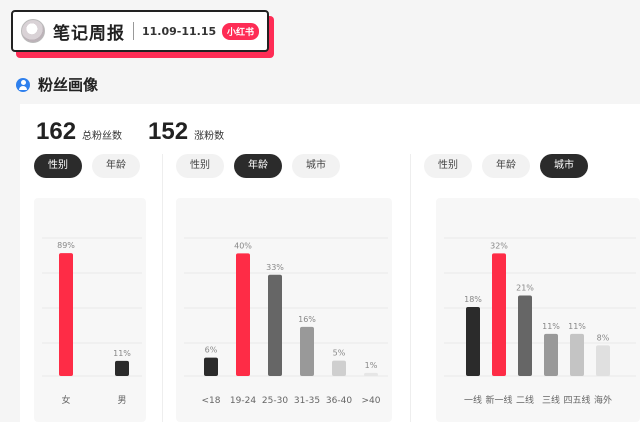 The width and height of the screenshot is (640, 422). I want to click on age-value-label: 33%, so click(275, 267).